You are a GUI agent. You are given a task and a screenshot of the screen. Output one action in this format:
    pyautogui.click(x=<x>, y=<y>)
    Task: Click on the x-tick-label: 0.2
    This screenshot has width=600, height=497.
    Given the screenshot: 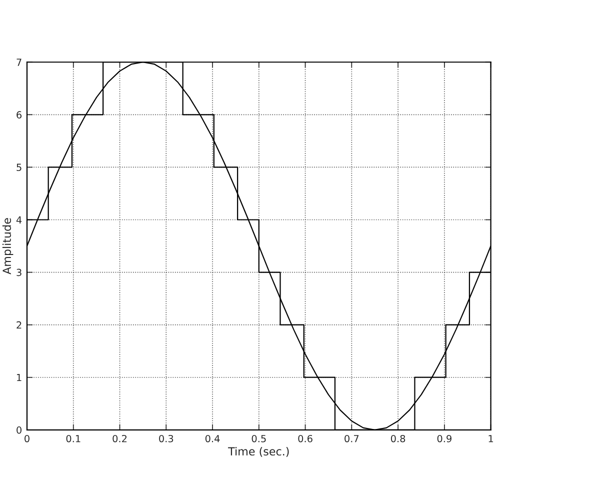 What is the action you would take?
    pyautogui.click(x=119, y=438)
    